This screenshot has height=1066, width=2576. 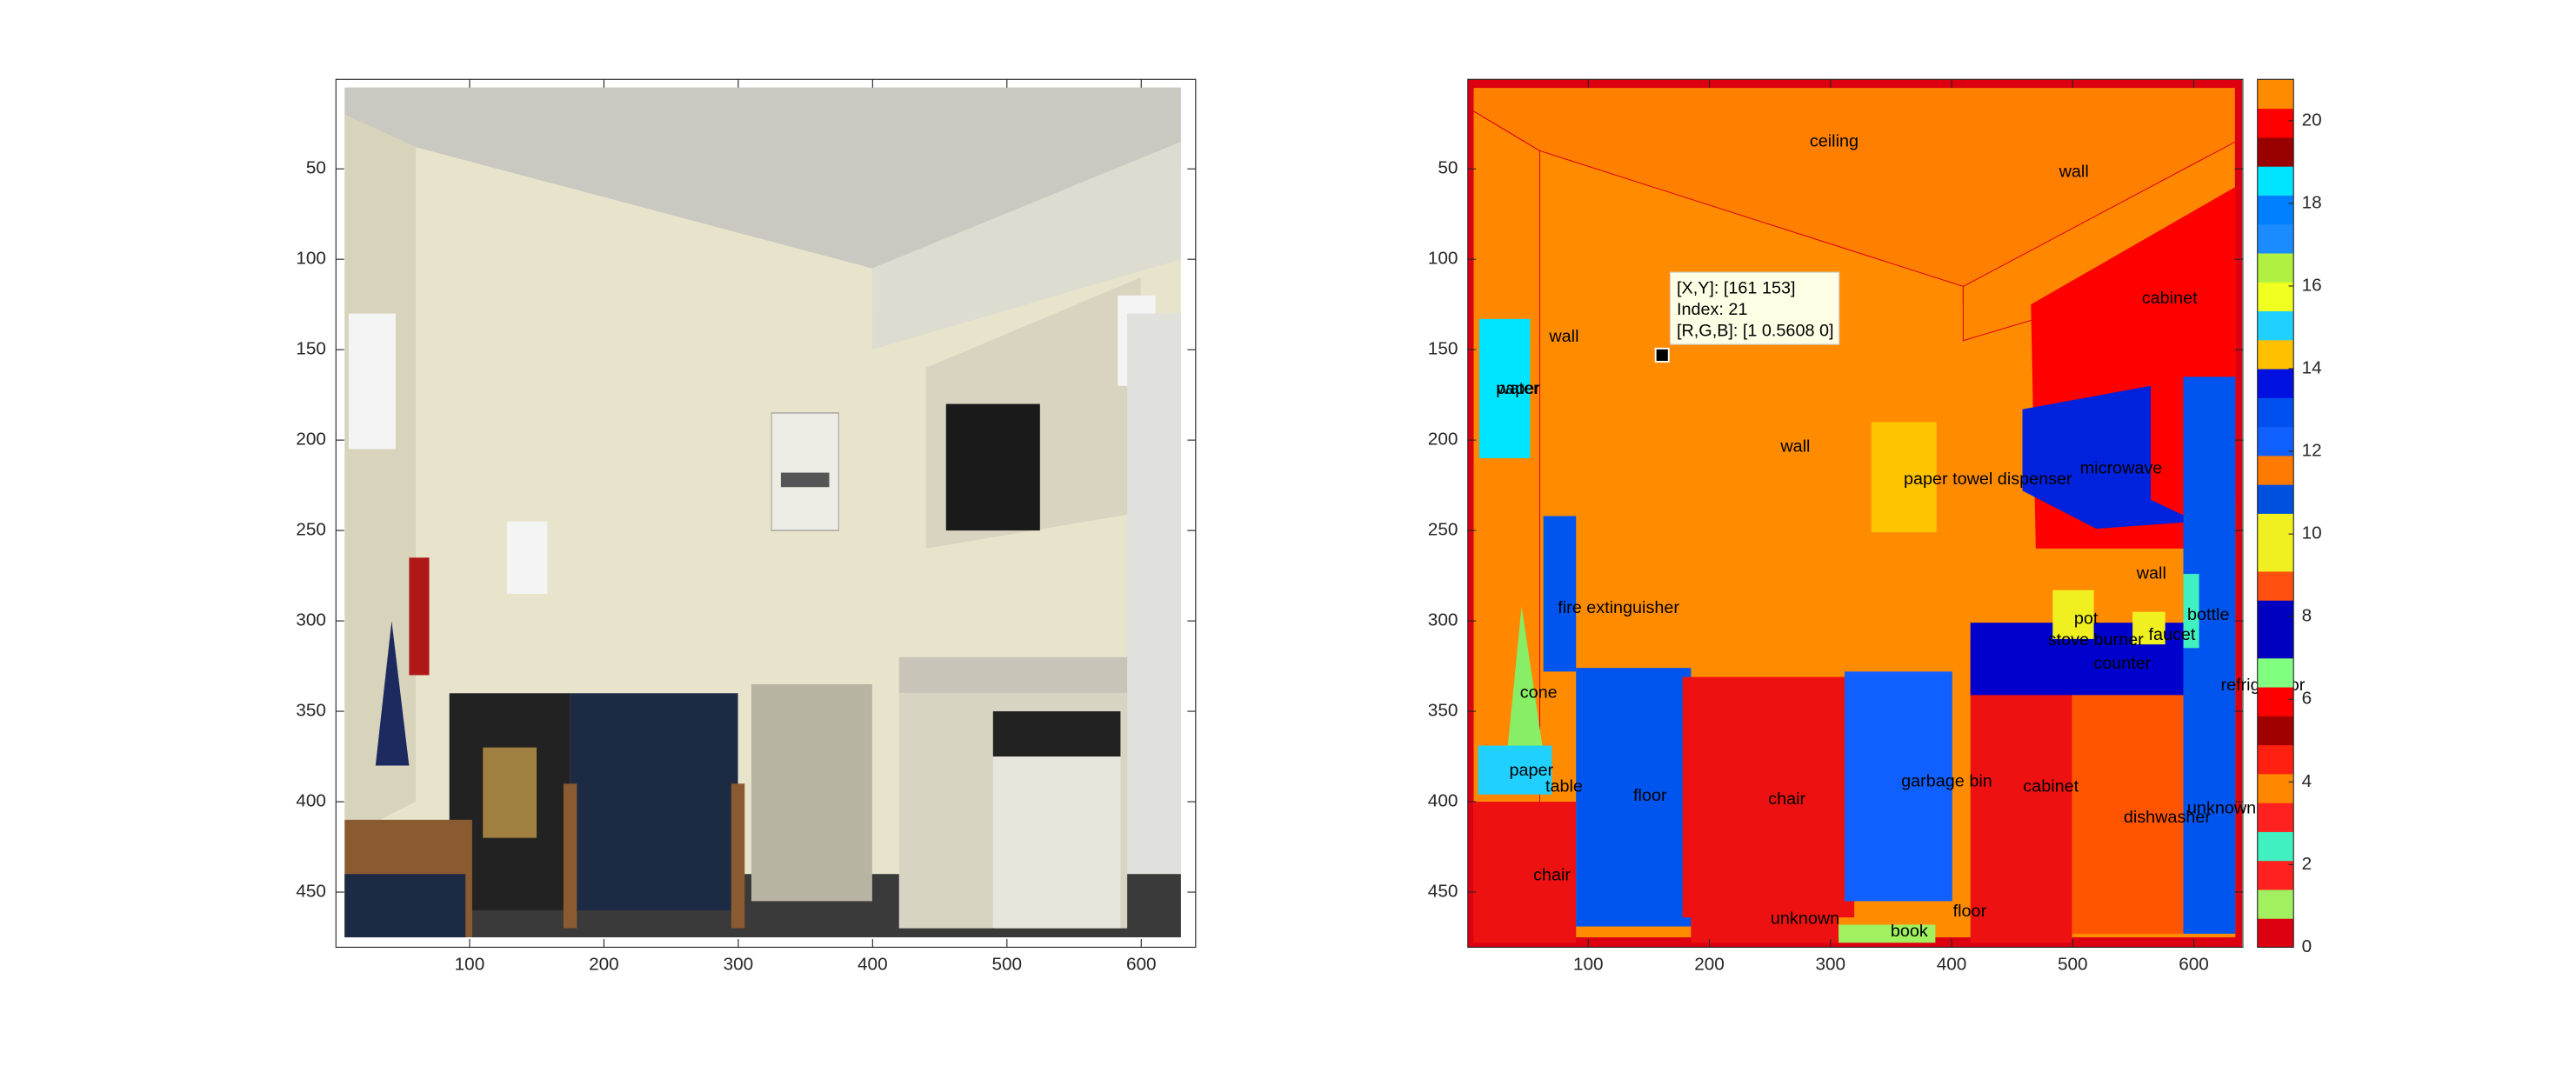 What do you see at coordinates (1736, 288) in the screenshot?
I see `datatip-line: [X,Y]: [161 153]` at bounding box center [1736, 288].